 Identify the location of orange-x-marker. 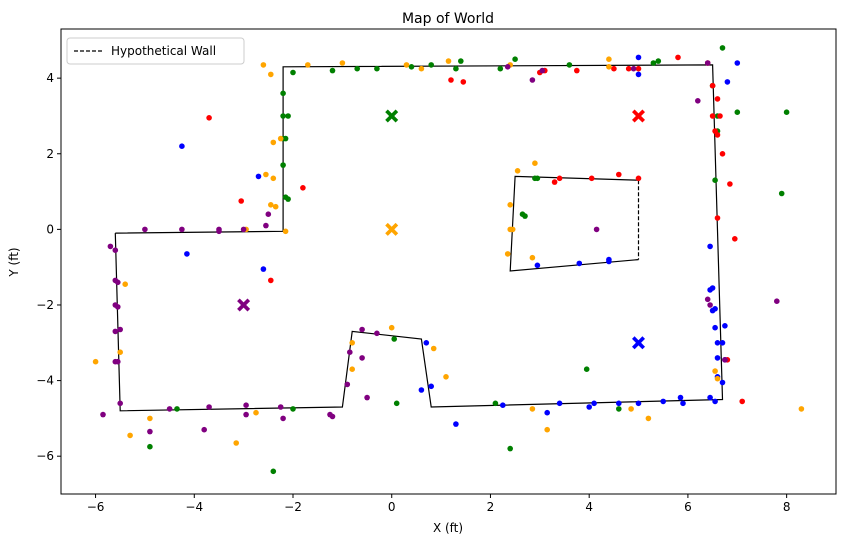
(392, 229).